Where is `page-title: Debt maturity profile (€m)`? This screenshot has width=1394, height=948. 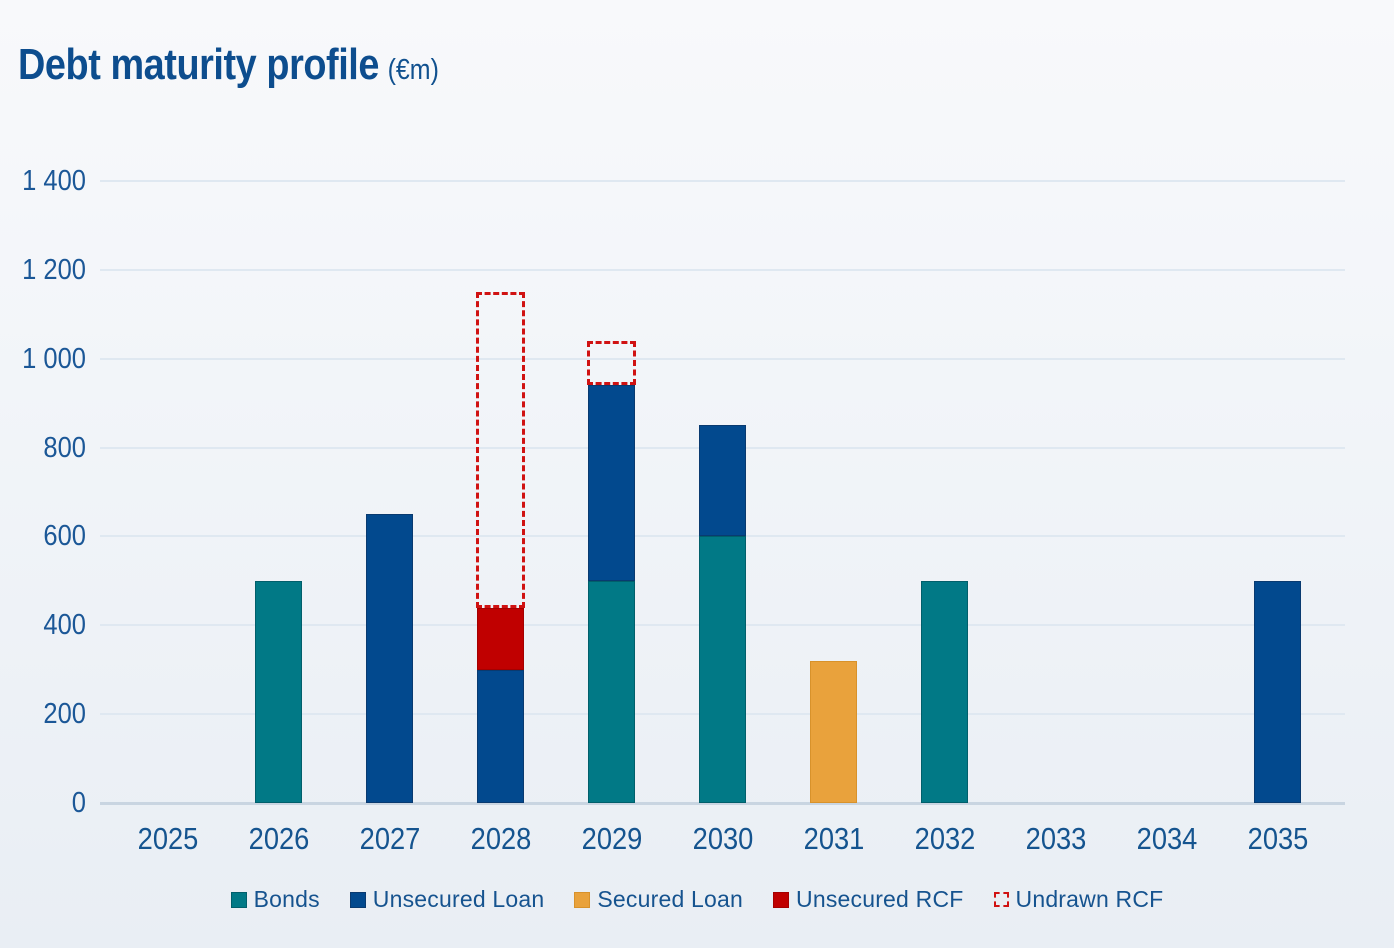
page-title: Debt maturity profile (€m) is located at coordinates (228, 65).